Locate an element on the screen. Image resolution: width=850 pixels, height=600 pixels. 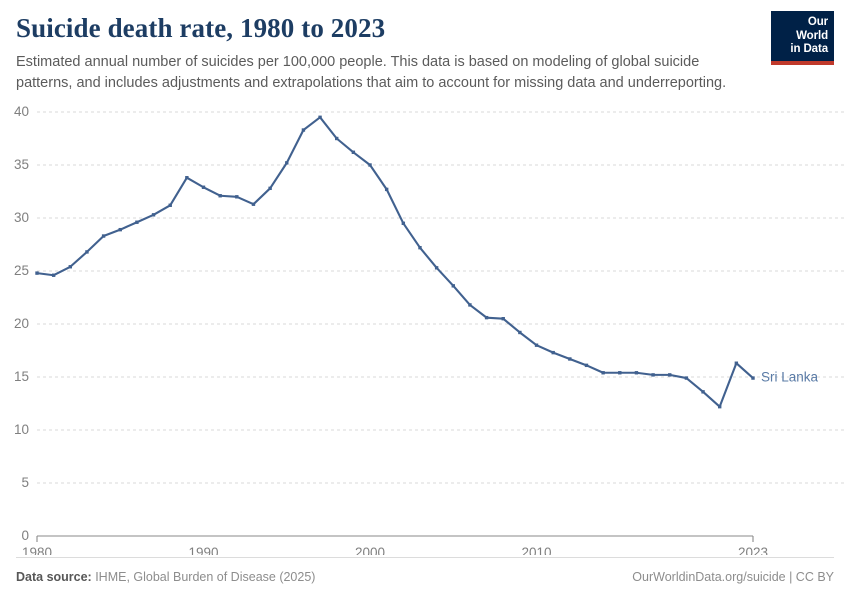
x-axis-tick-label: 2010 is located at coordinates (537, 550).